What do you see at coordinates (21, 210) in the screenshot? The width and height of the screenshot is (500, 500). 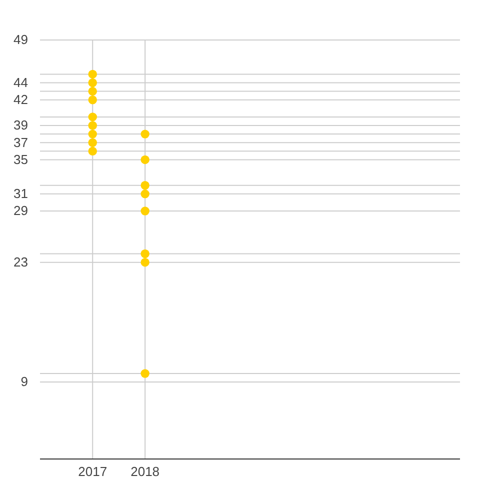 I see `y-tick-label: 29` at bounding box center [21, 210].